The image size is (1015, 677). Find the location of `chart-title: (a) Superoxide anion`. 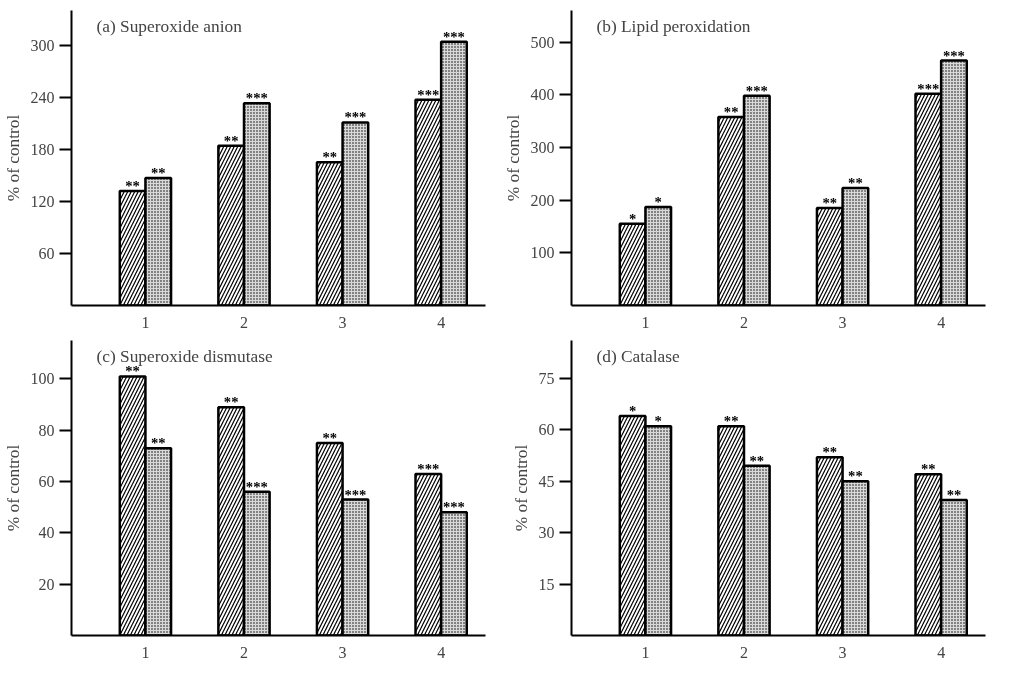

chart-title: (a) Superoxide anion is located at coordinates (169, 26).